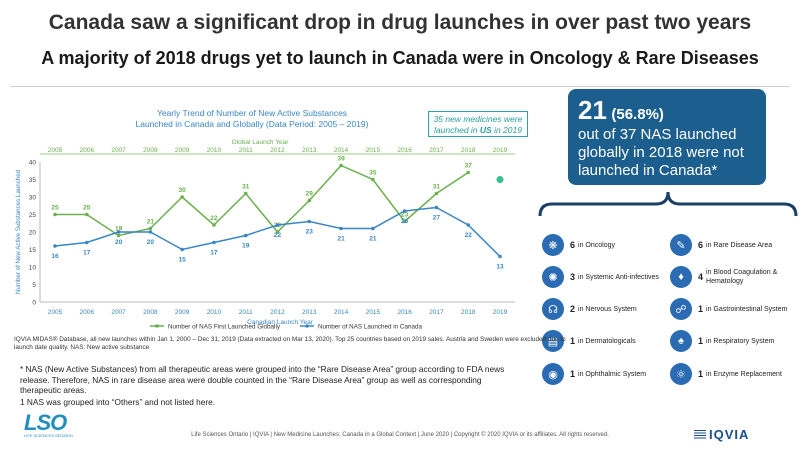  Describe the element at coordinates (118, 150) in the screenshot. I see `top-tick-label: 2007` at that location.